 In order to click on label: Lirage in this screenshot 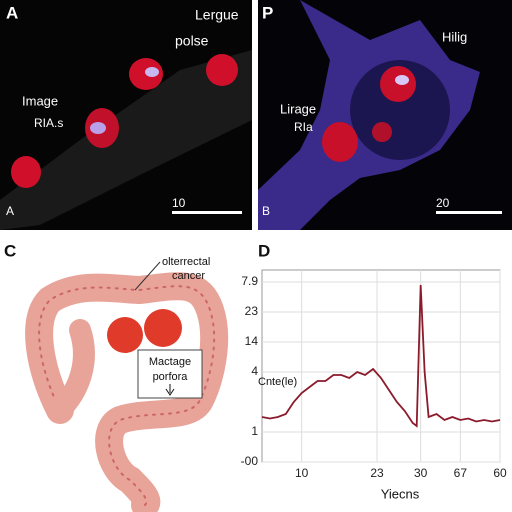, I will do `click(298, 108)`.